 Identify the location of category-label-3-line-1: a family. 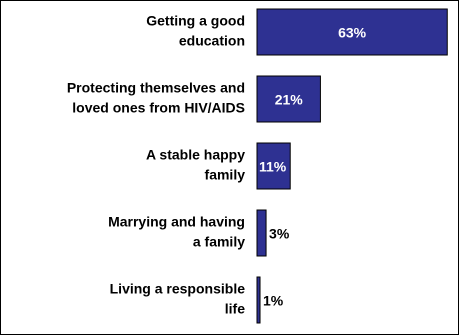
(219, 242).